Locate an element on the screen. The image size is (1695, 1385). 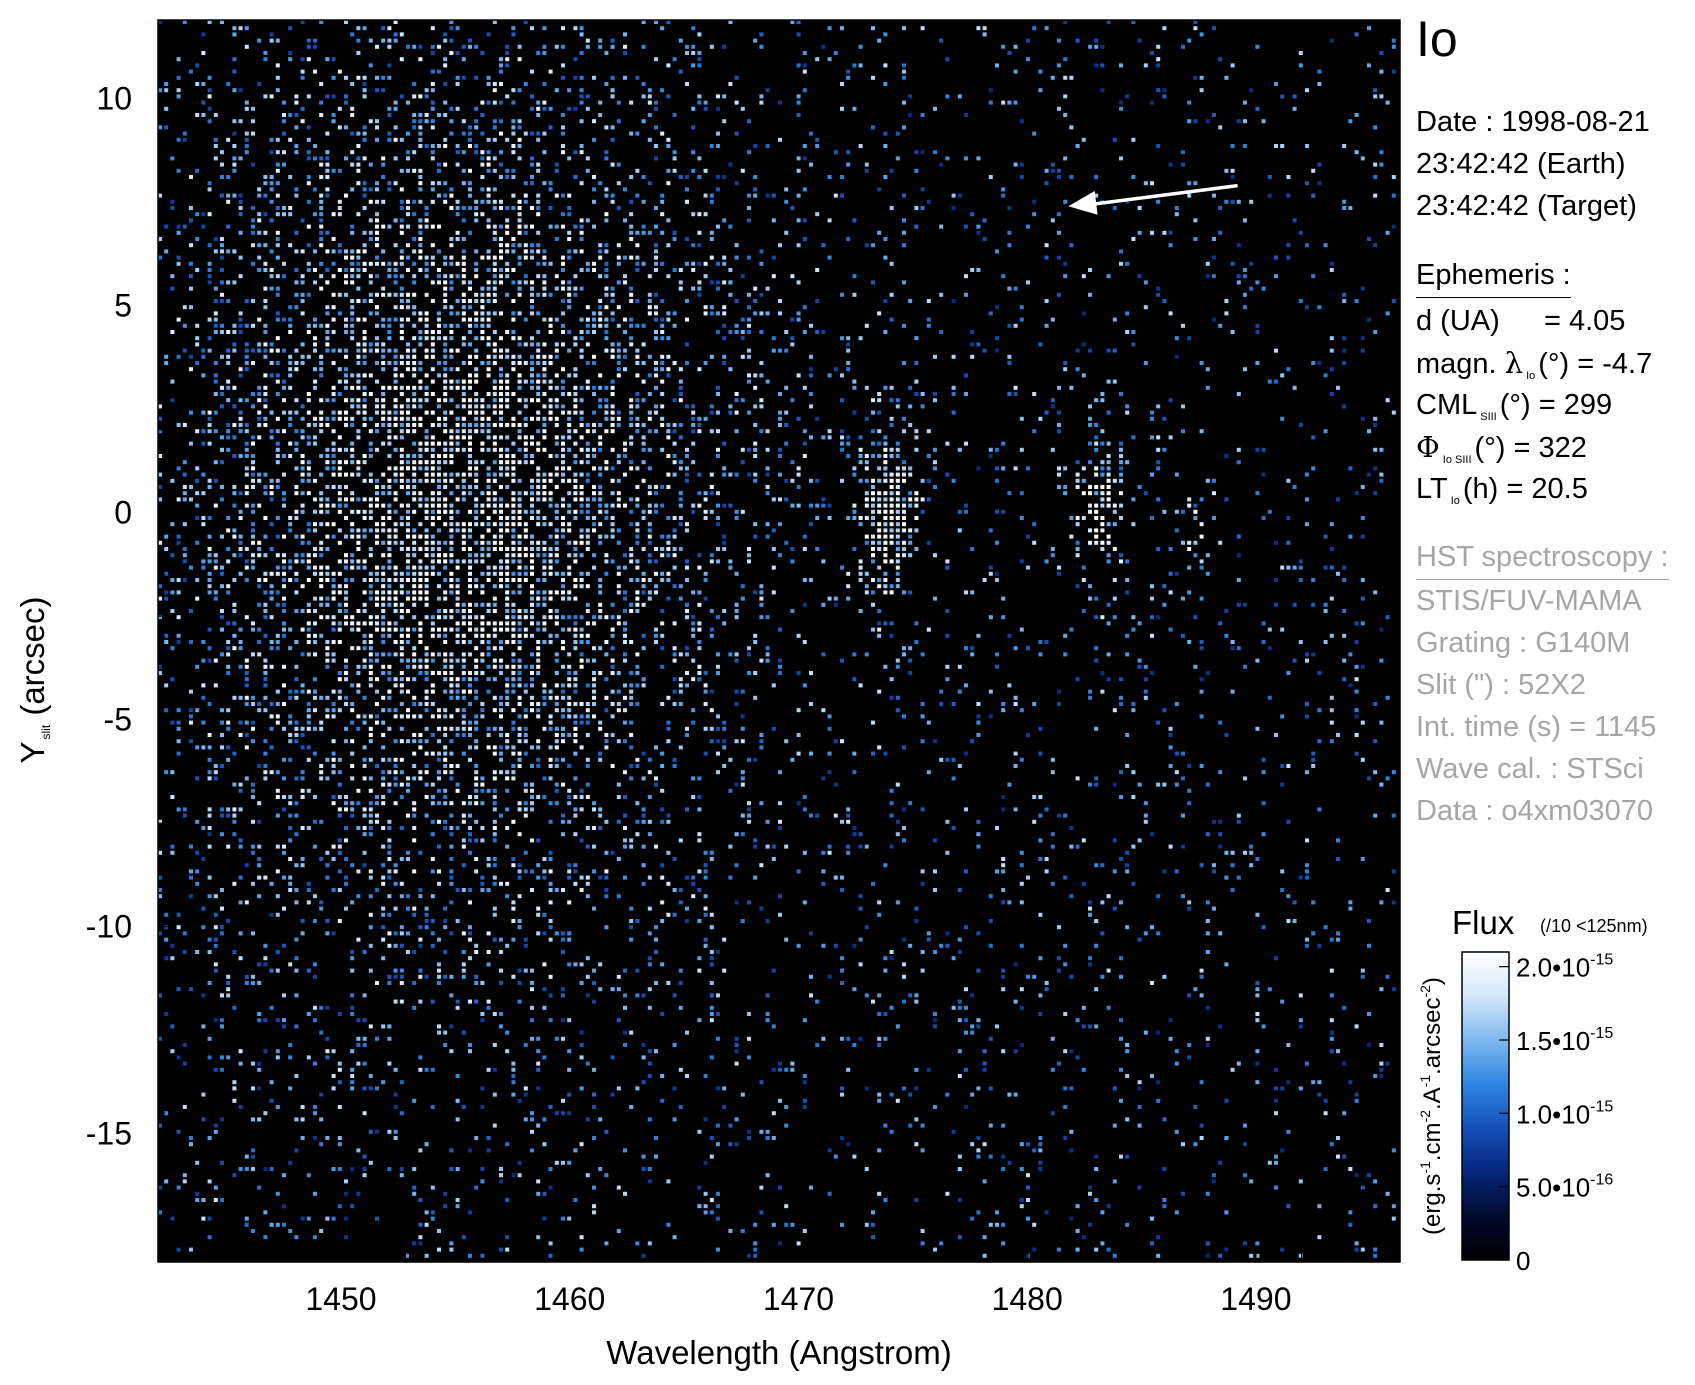
y-axis: 10 5 0 -5 -10 -15 is located at coordinates (129, 647).